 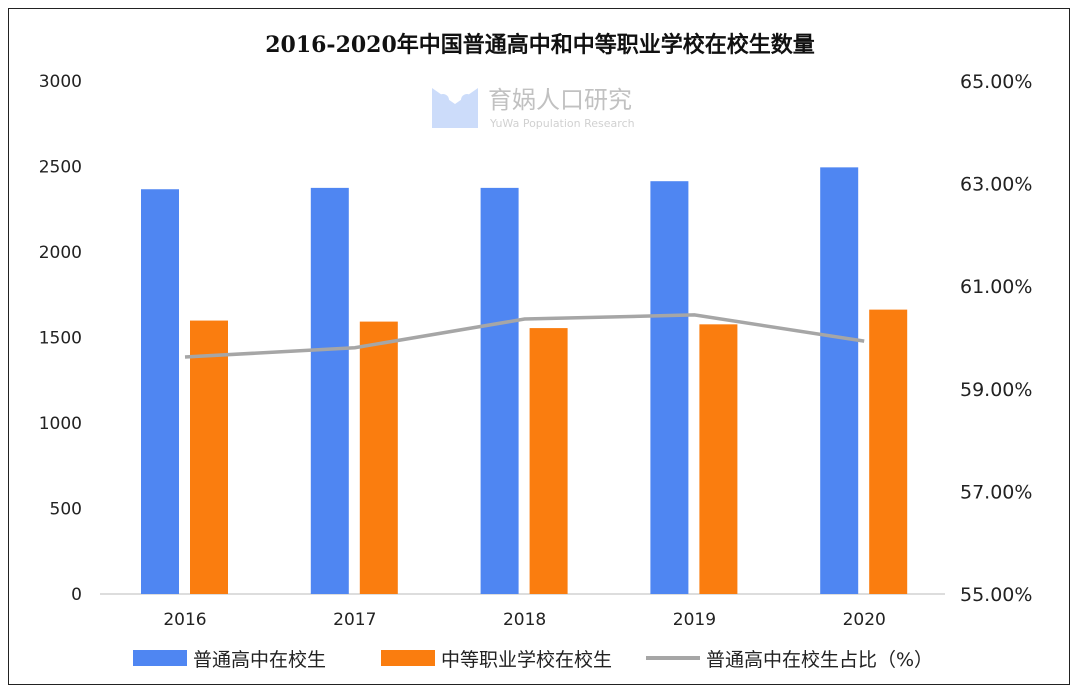 What do you see at coordinates (354, 620) in the screenshot?
I see `x-tick-label: 2017` at bounding box center [354, 620].